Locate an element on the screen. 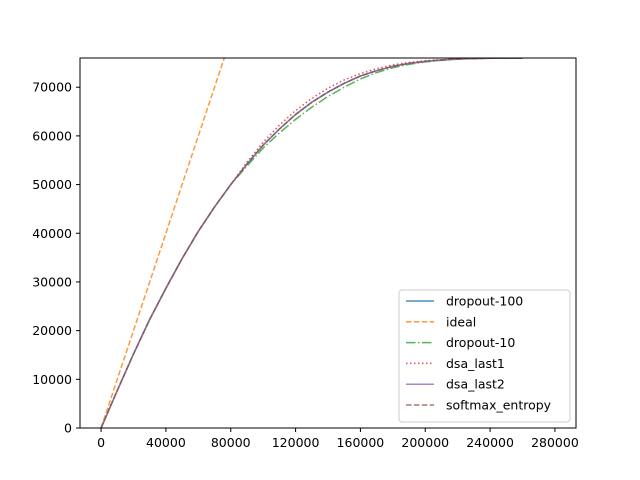 The width and height of the screenshot is (640, 480). x-tick-label: 200000 is located at coordinates (425, 442).